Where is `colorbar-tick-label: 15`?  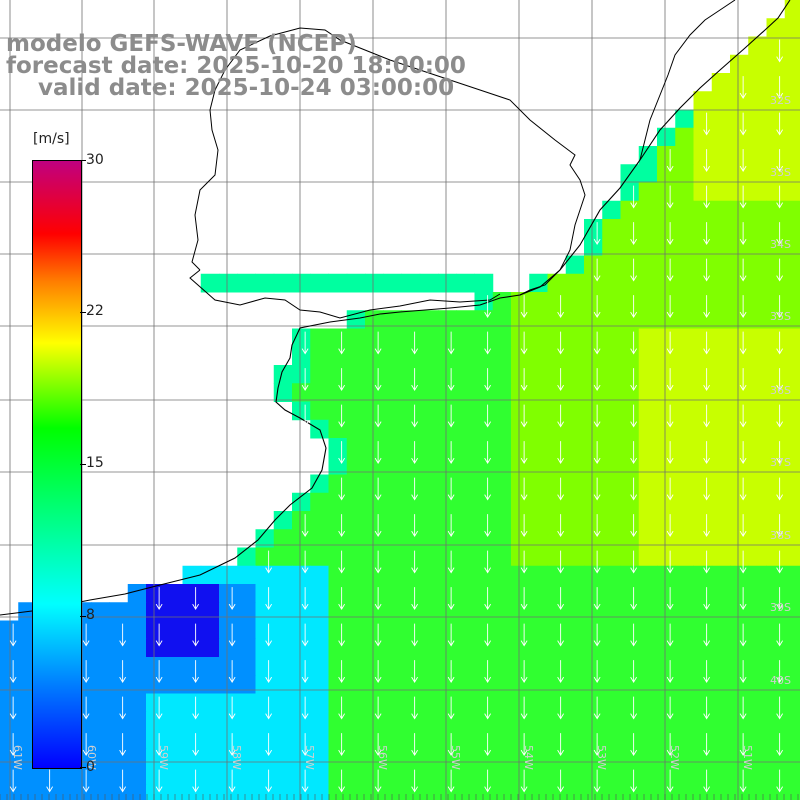
colorbar-tick-label: 15 is located at coordinates (95, 463).